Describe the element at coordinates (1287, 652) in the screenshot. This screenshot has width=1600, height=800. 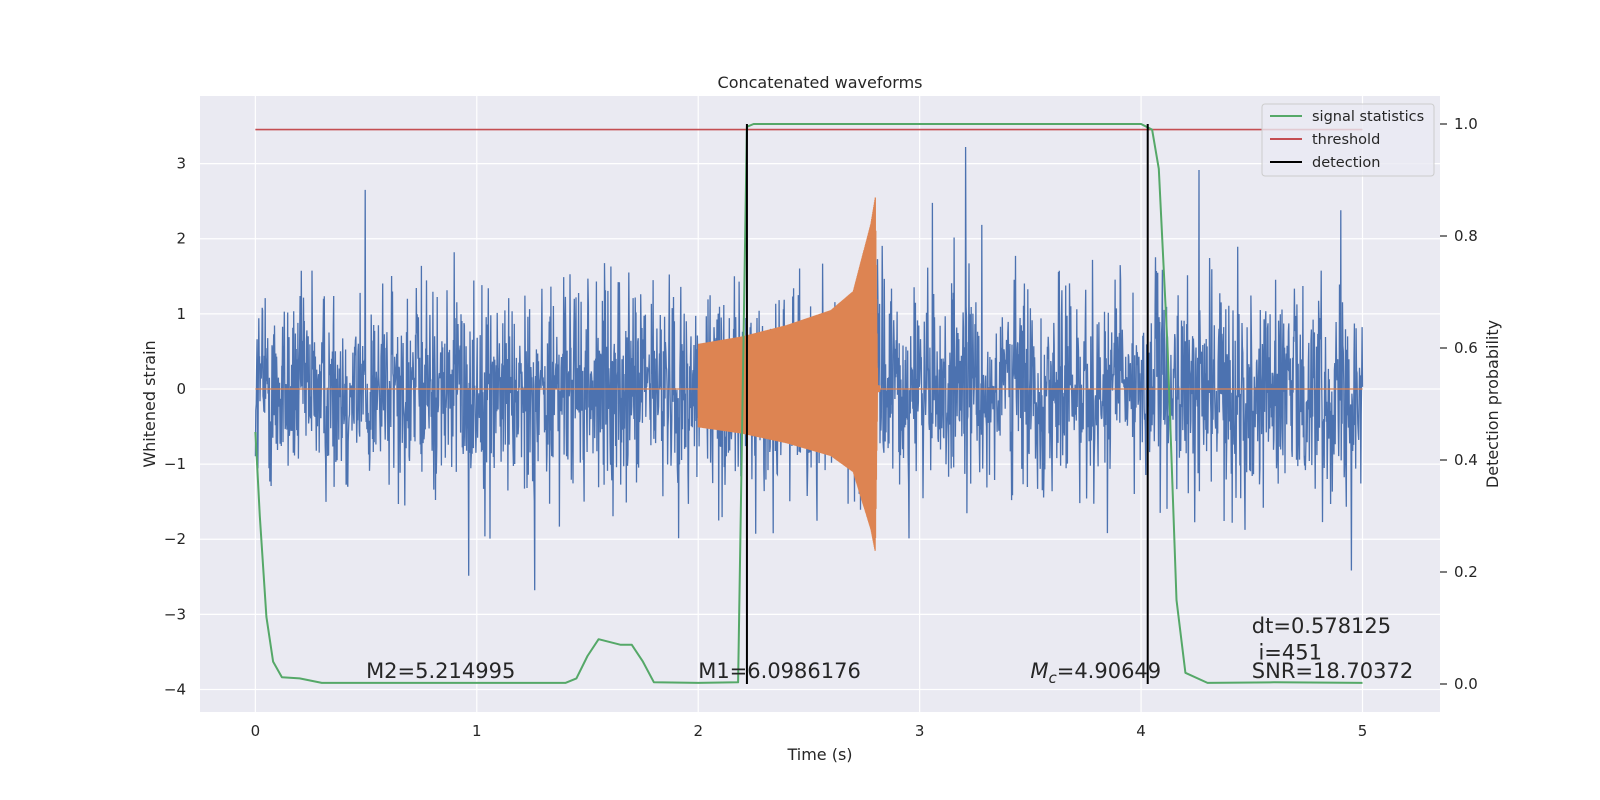
I see `annotation-i: i=451` at that location.